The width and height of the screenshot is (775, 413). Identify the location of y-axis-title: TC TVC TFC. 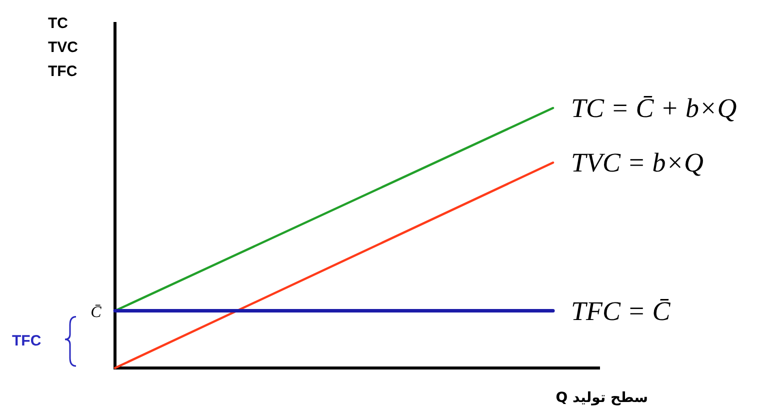
(63, 47).